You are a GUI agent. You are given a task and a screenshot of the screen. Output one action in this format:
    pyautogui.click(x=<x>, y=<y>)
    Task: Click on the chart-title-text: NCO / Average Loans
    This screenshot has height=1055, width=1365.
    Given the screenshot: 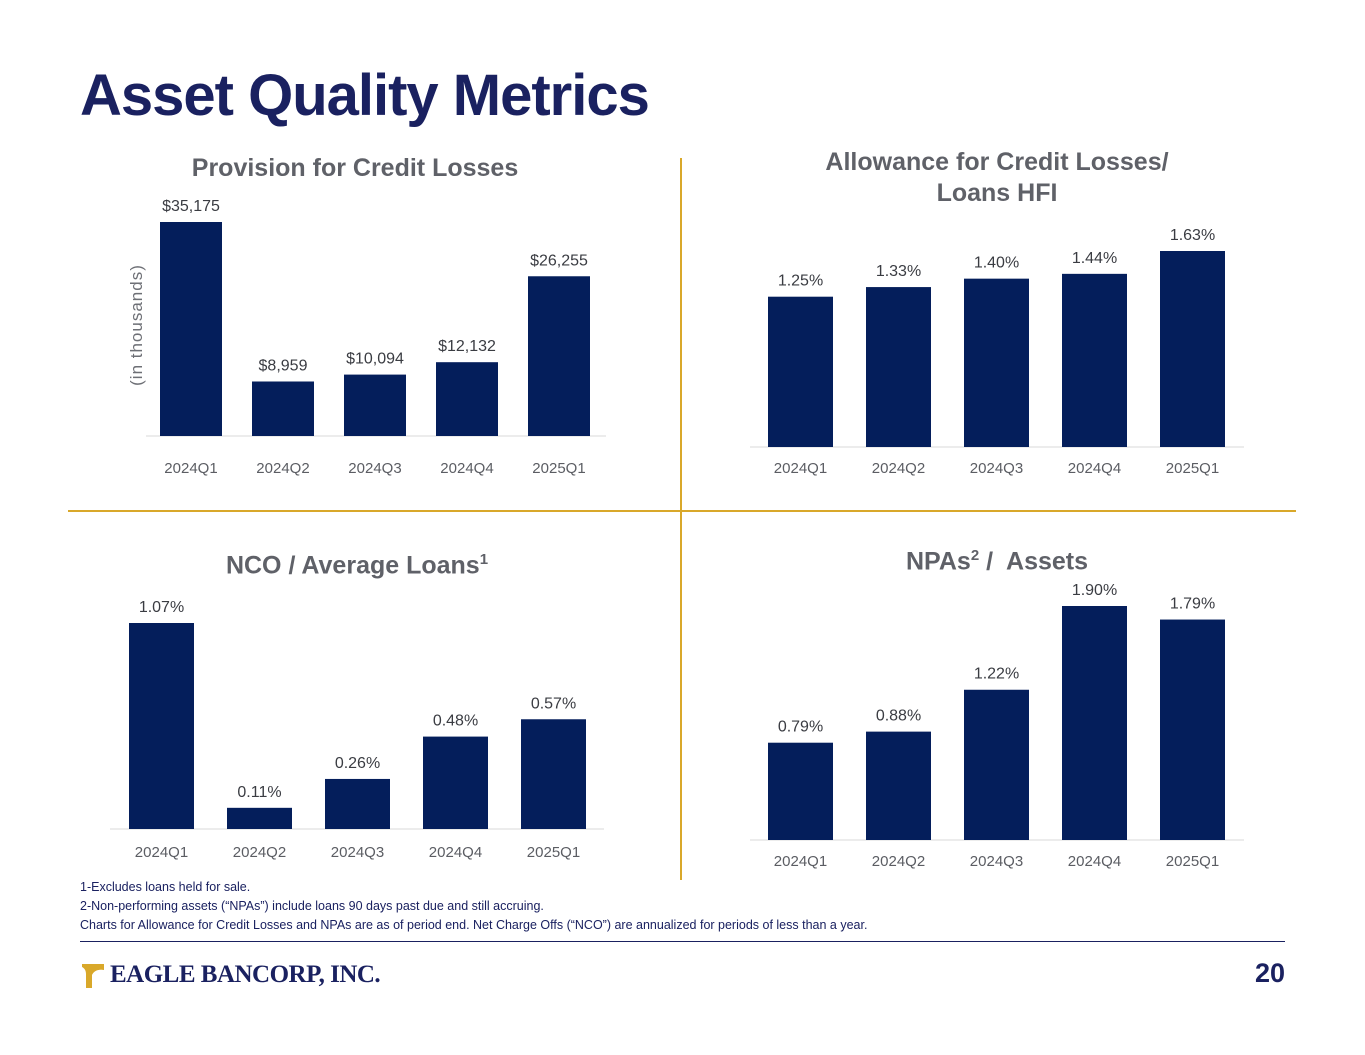 What is the action you would take?
    pyautogui.click(x=352, y=565)
    